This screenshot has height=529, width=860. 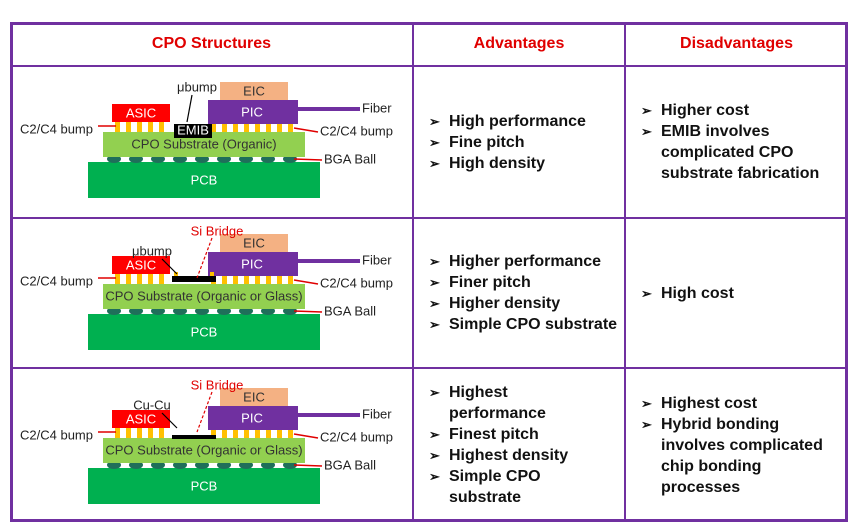 I want to click on bridge-label: EMIB, so click(x=193, y=129).